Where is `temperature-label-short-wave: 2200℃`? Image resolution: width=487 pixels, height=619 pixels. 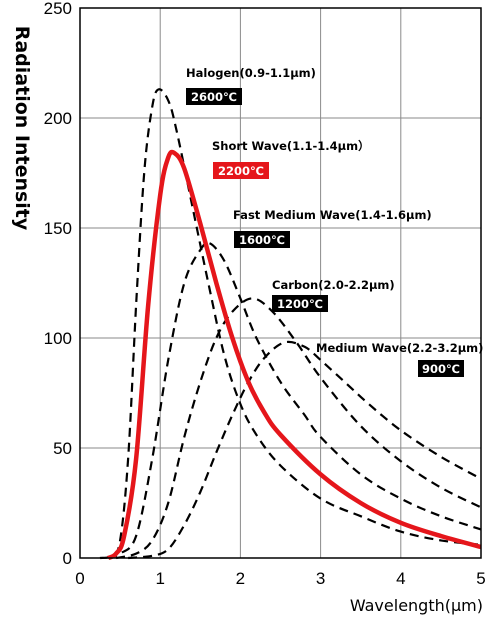
temperature-label-short-wave: 2200℃ is located at coordinates (241, 171).